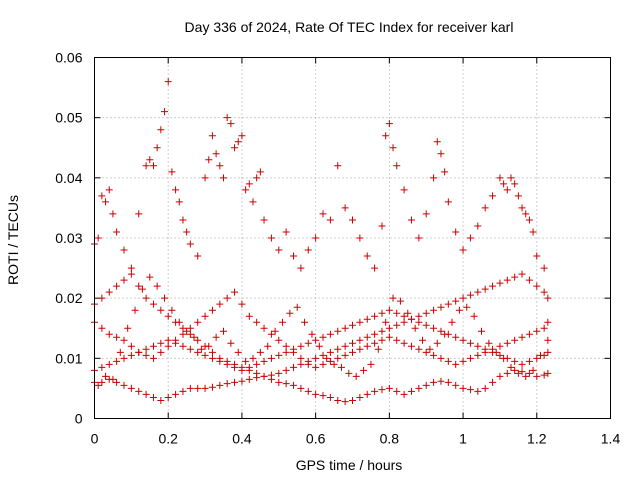 This screenshot has height=480, width=640. I want to click on x-tick-label: 0, so click(95, 439).